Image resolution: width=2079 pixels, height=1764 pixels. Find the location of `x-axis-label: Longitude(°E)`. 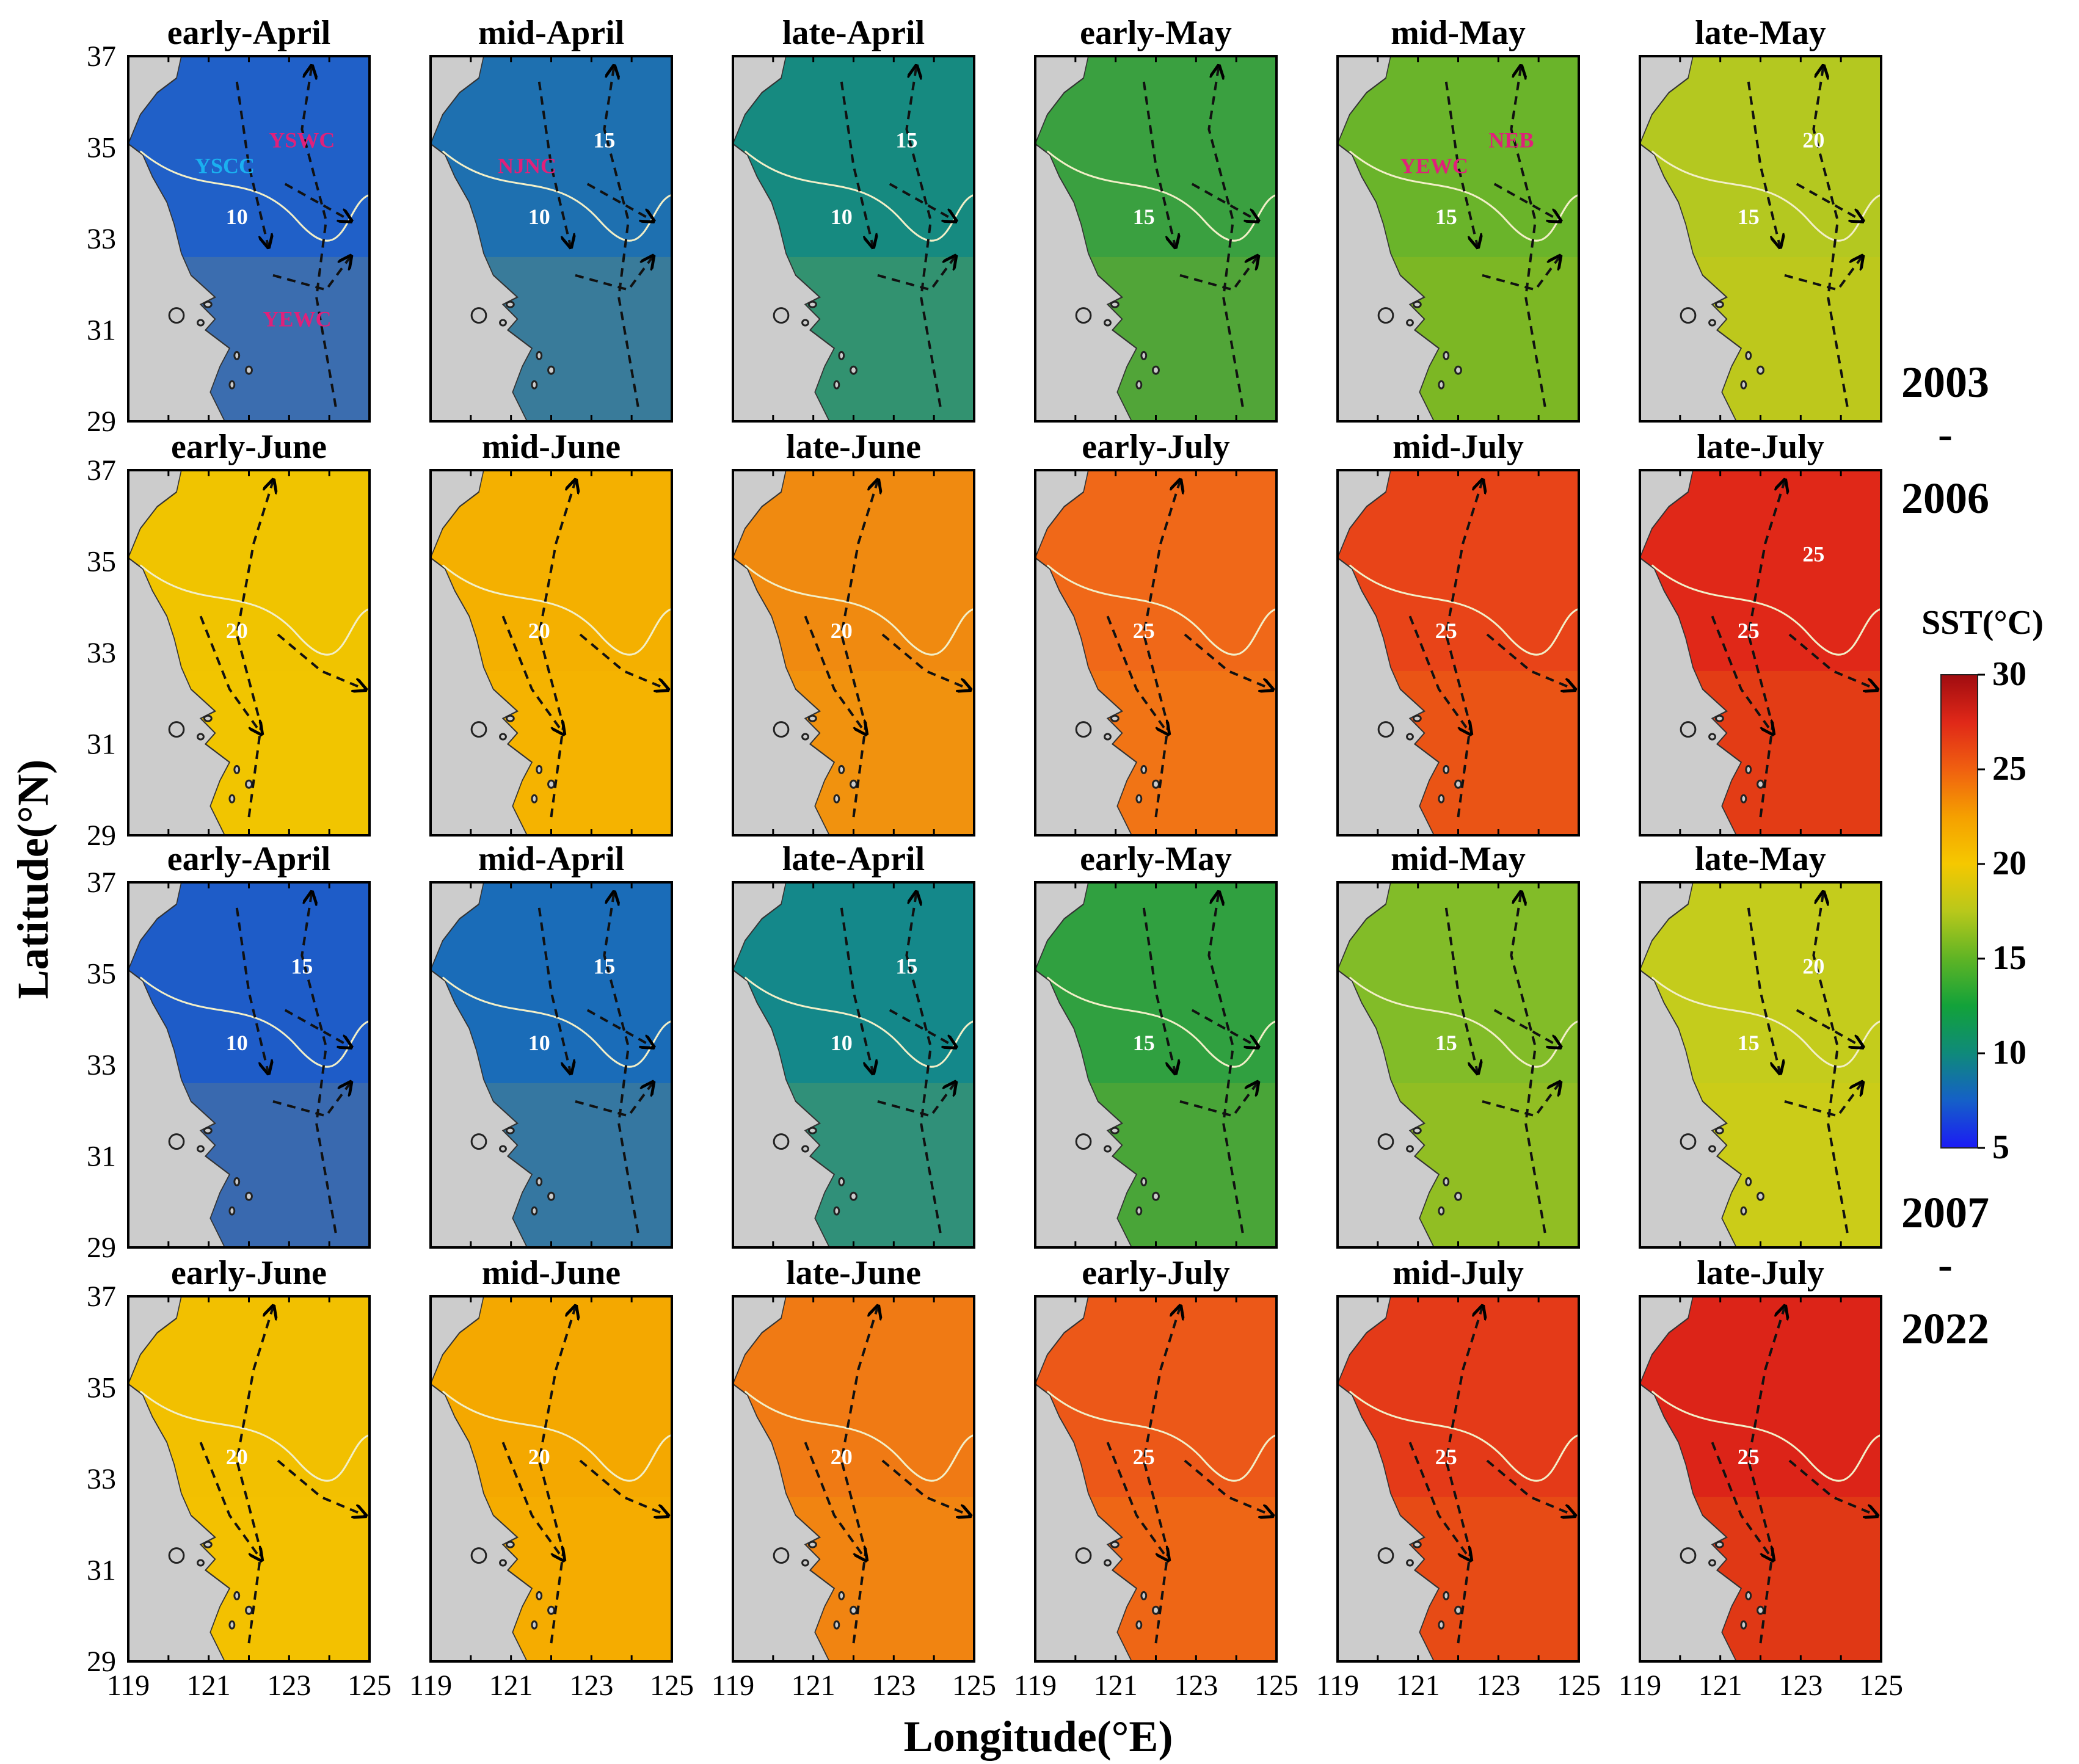

x-axis-label: Longitude(°E) is located at coordinates (1038, 1736).